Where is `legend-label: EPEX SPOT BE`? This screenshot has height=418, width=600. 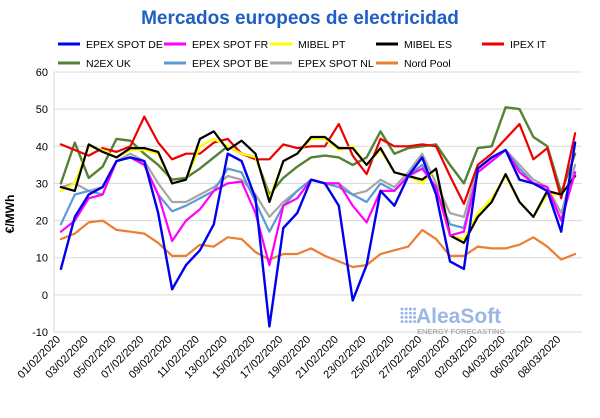
legend-label: EPEX SPOT BE is located at coordinates (230, 64).